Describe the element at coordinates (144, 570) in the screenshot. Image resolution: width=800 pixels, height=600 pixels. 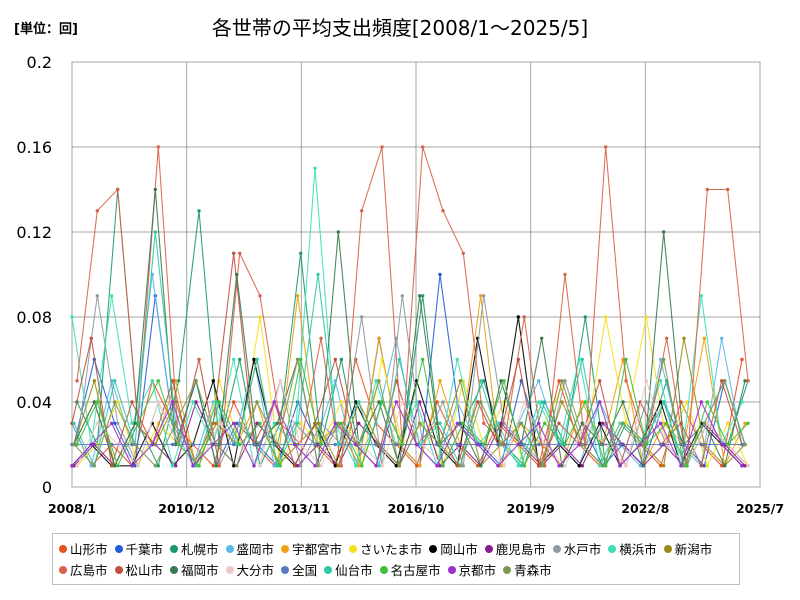
I see `legend-label: 松山市` at that location.